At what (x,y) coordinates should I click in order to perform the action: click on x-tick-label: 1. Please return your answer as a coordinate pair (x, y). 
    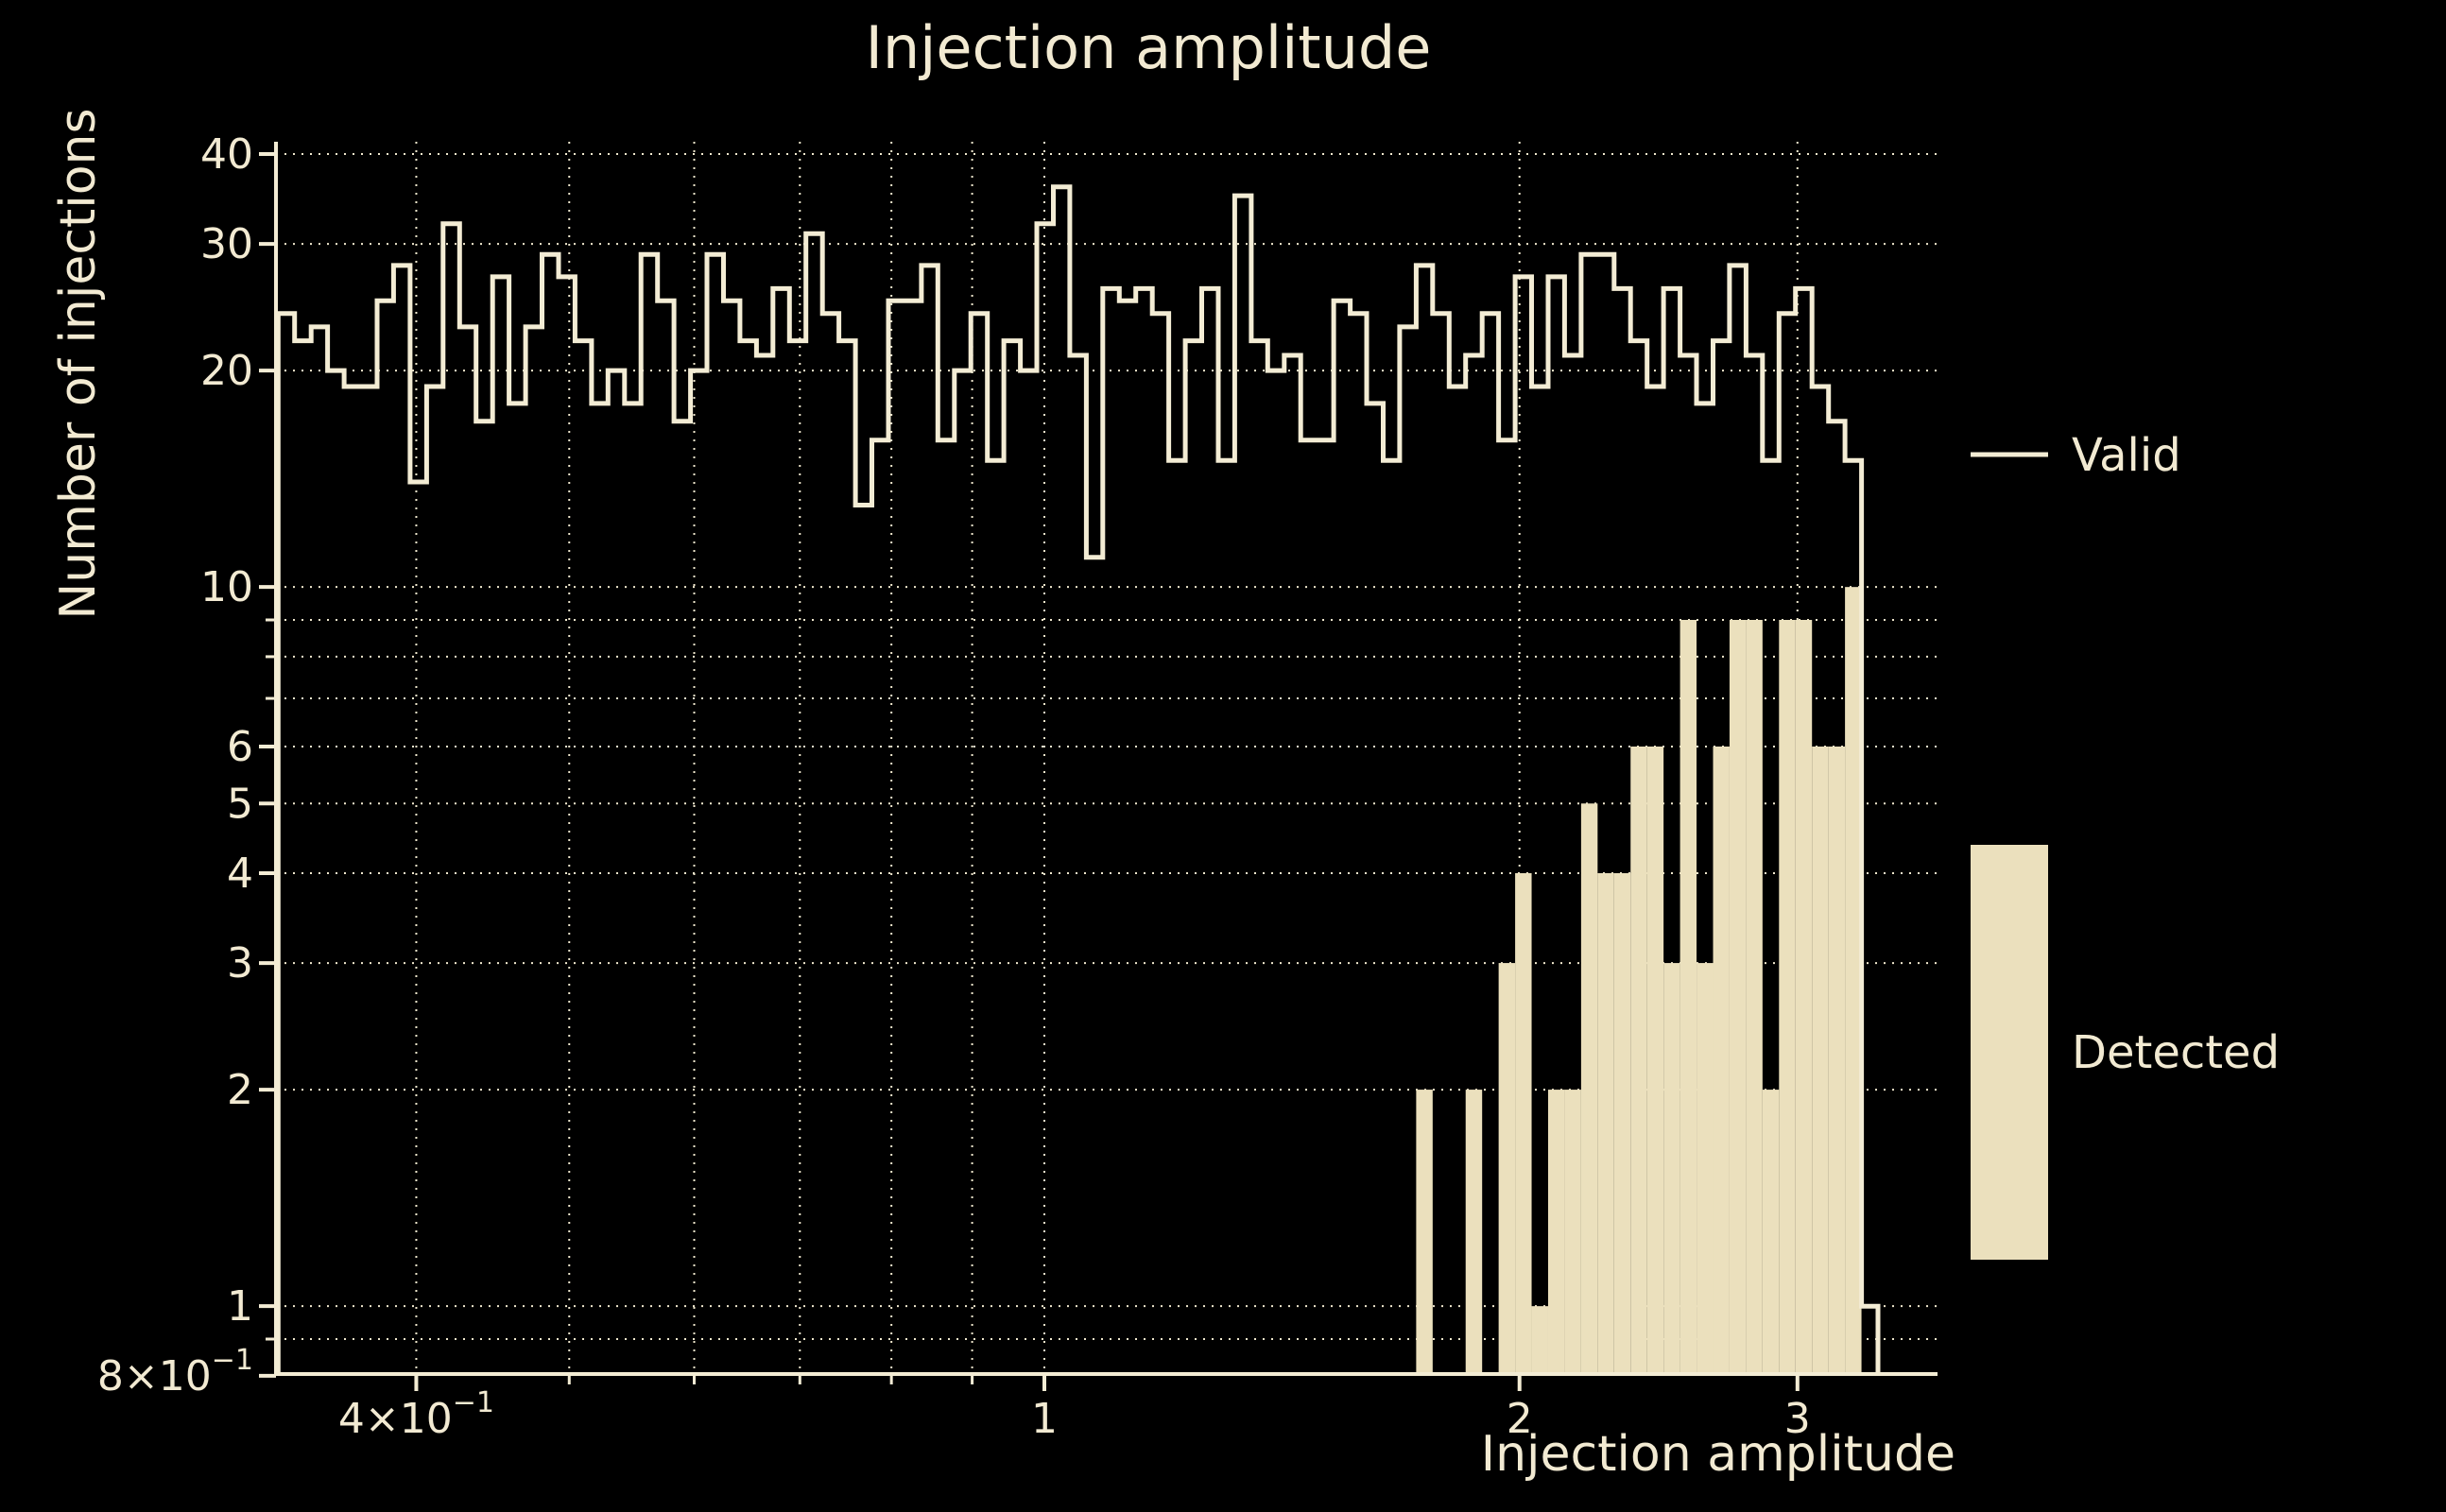
    Looking at the image, I should click on (1044, 1419).